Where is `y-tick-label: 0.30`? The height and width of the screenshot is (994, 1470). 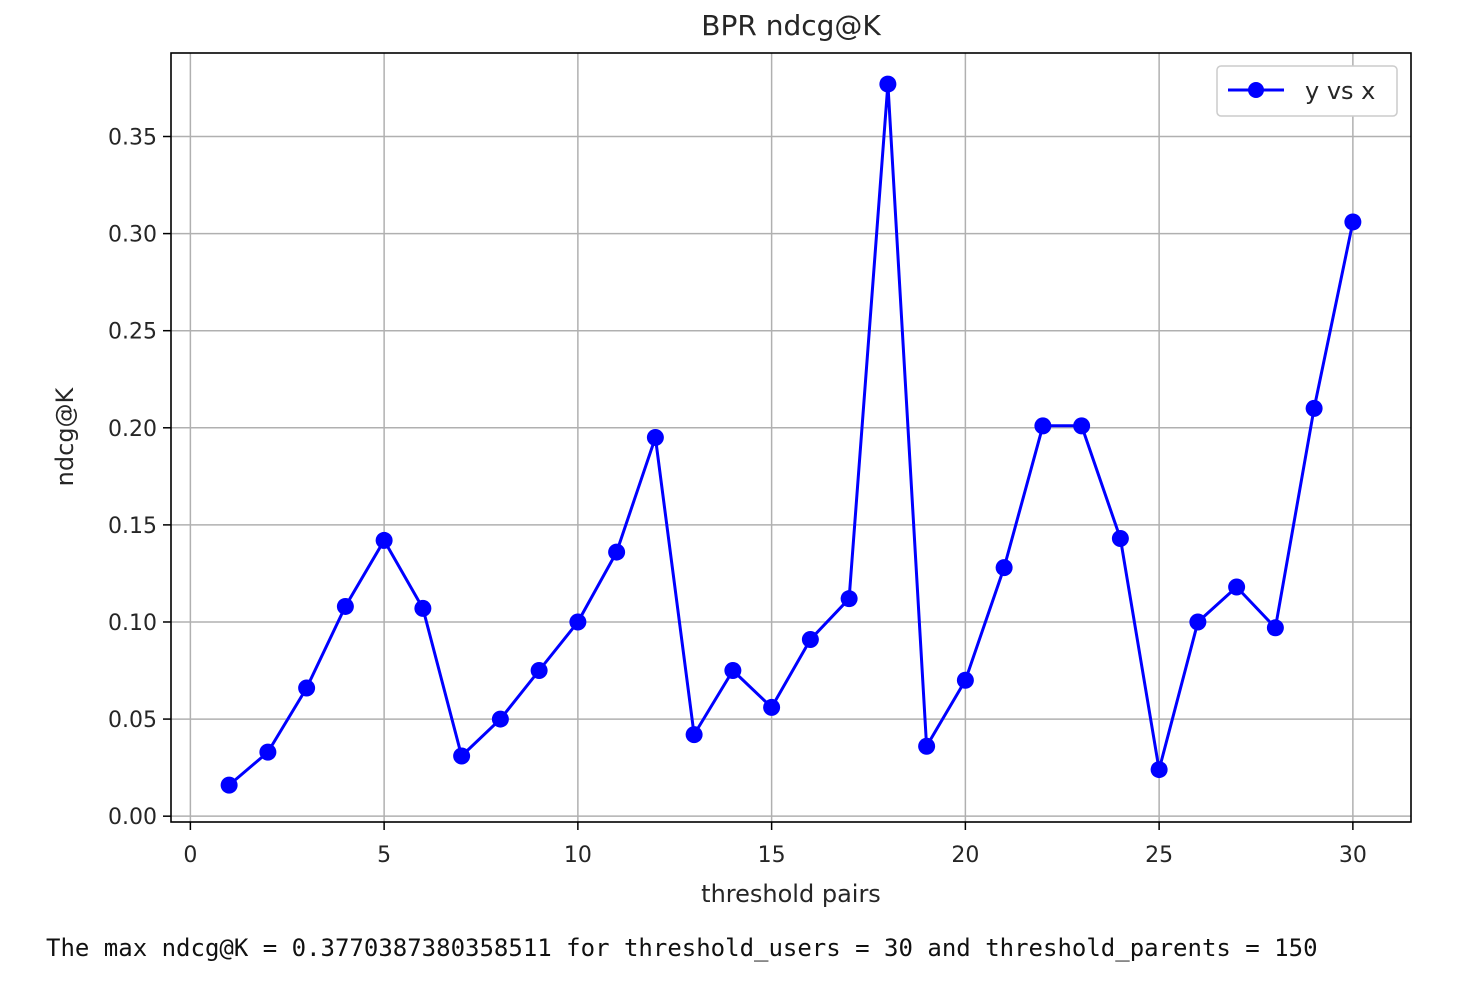
y-tick-label: 0.30 is located at coordinates (132, 235).